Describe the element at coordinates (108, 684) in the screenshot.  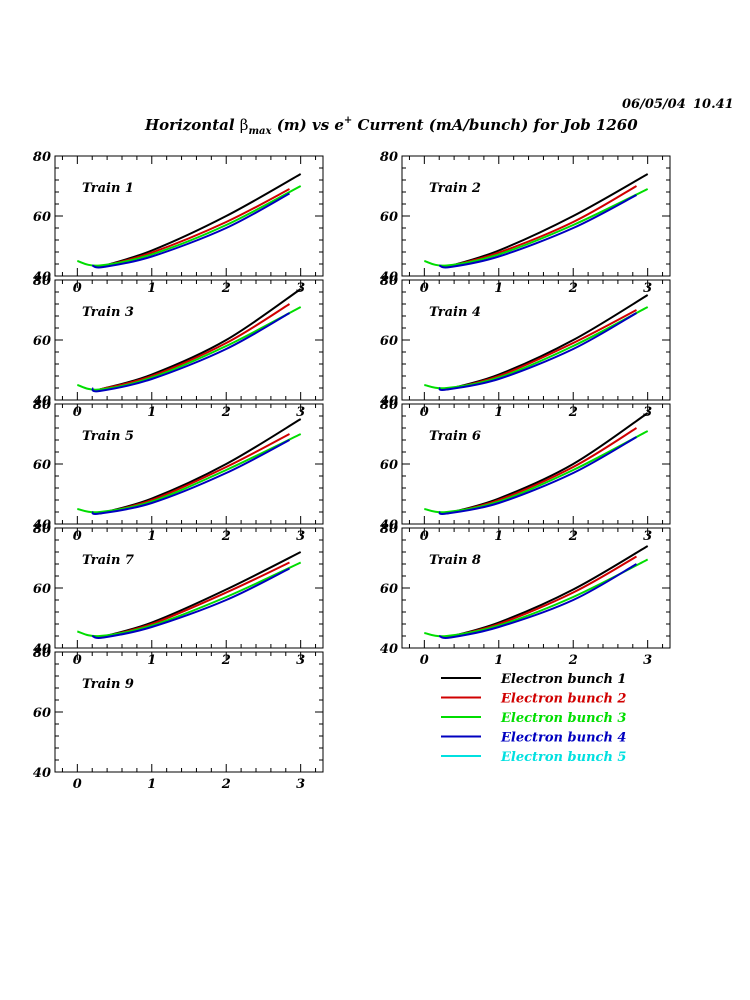
I see `panel-title: Train 9` at that location.